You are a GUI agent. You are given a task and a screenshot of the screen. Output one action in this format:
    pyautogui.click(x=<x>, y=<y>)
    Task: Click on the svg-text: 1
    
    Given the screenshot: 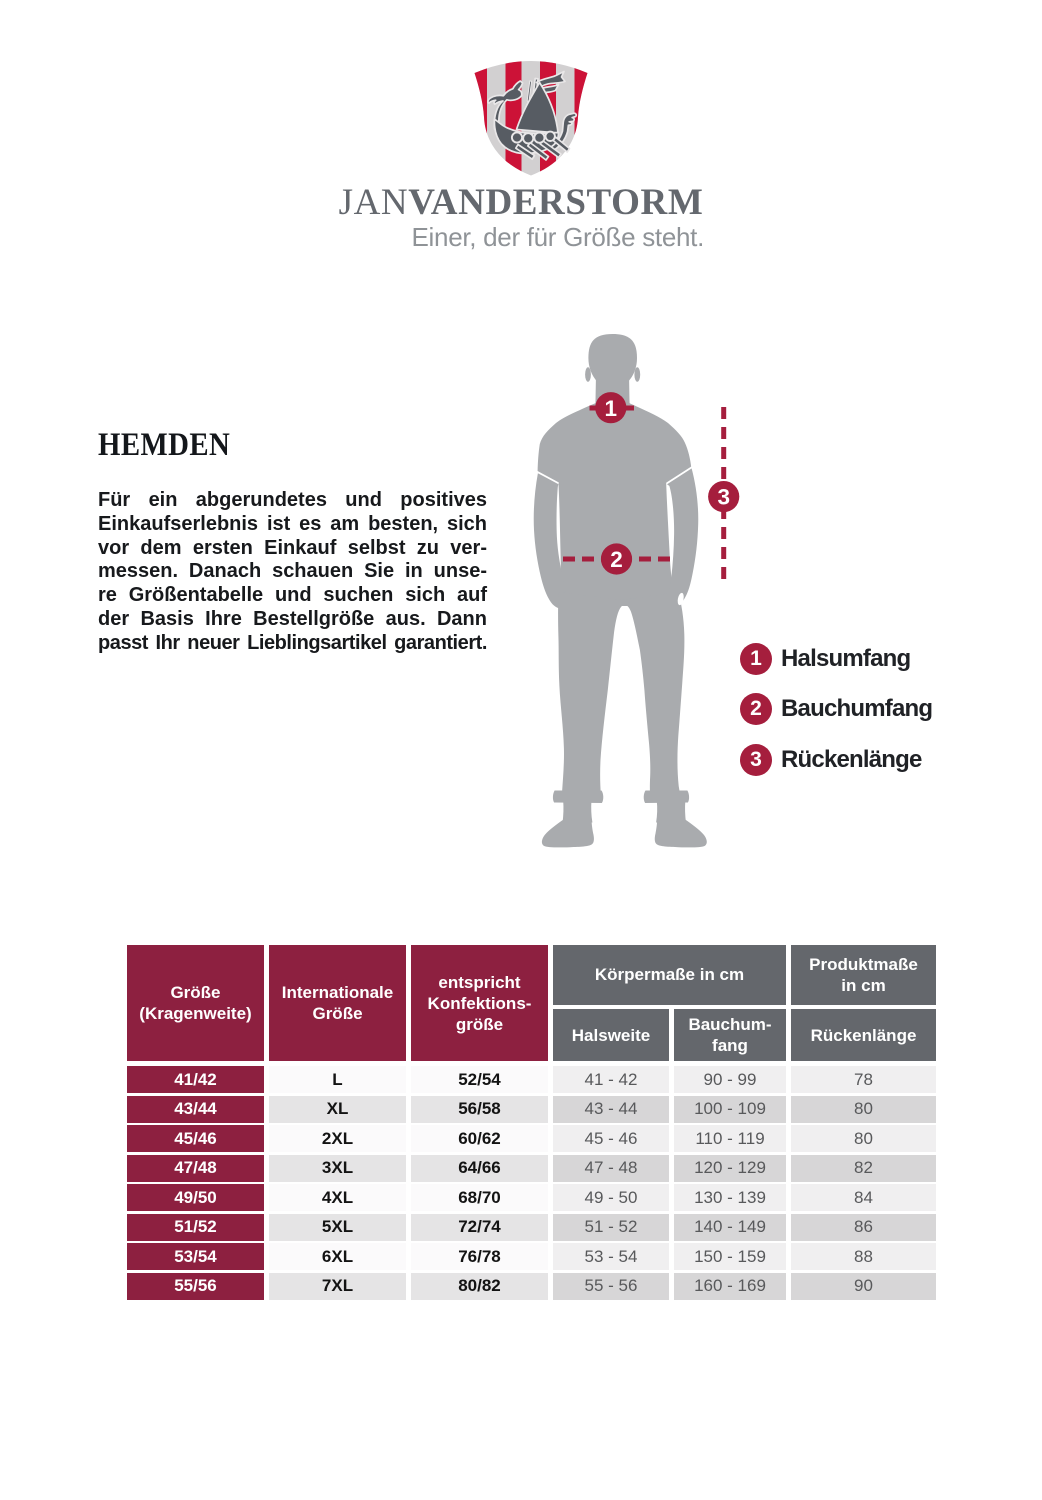 What is the action you would take?
    pyautogui.click(x=611, y=408)
    